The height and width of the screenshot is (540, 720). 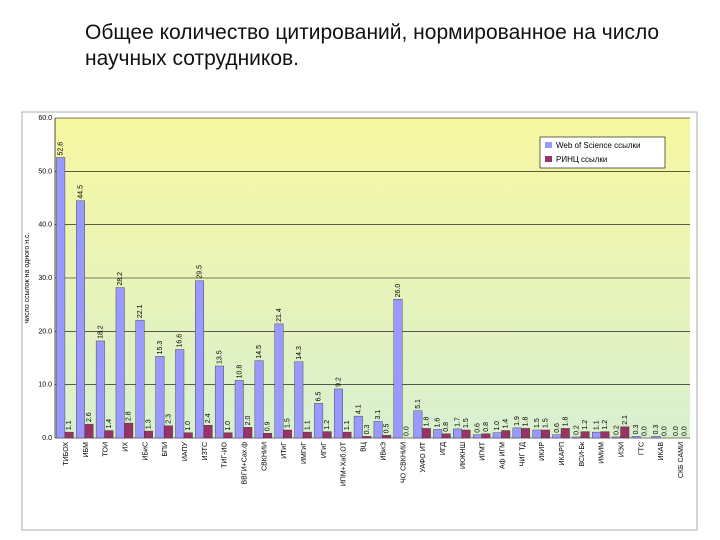 I want to click on y-axis-ticks: 0.0 10.0 20.0 30.0 40.0 50.0 60.0, so click(x=45, y=278).